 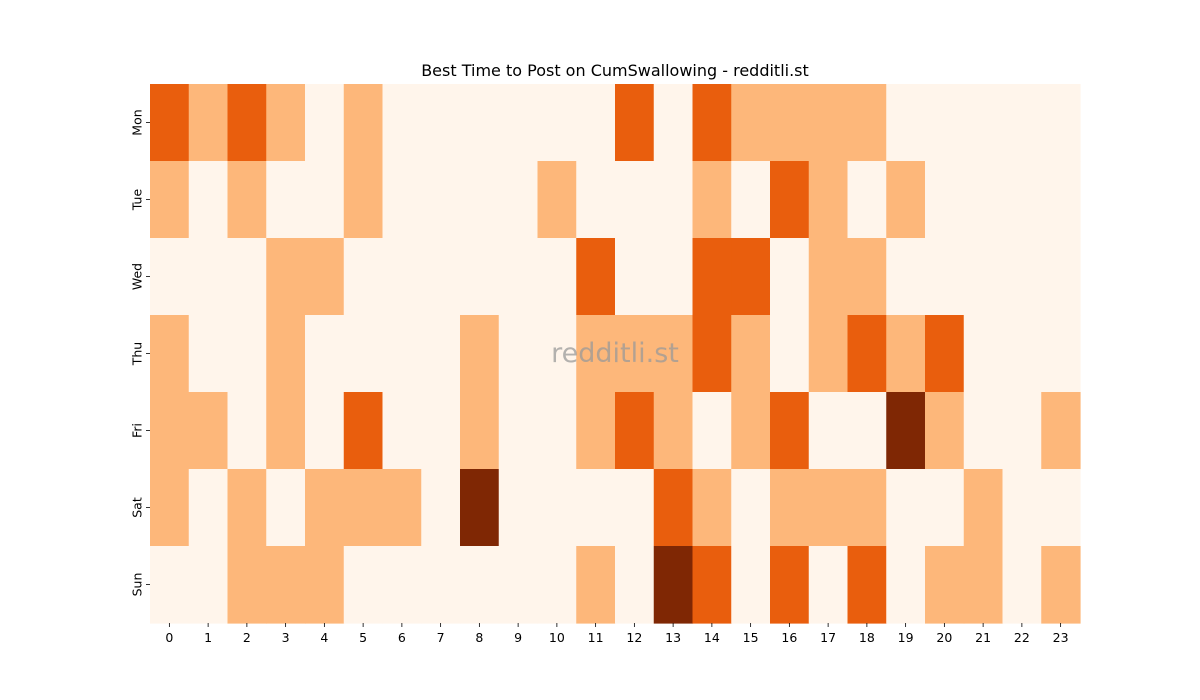 What do you see at coordinates (363, 637) in the screenshot?
I see `x-tick-label: 5` at bounding box center [363, 637].